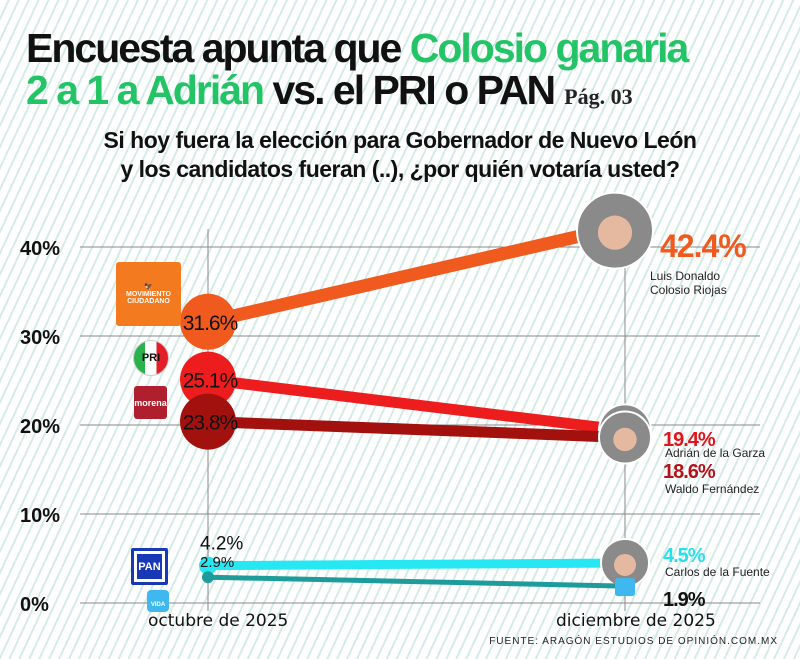 Image resolution: width=800 pixels, height=659 pixels. What do you see at coordinates (148, 294) in the screenshot?
I see `movimiento-ciudadano-logo: 🦅 MOVIMIENTO CIUDADANO` at bounding box center [148, 294].